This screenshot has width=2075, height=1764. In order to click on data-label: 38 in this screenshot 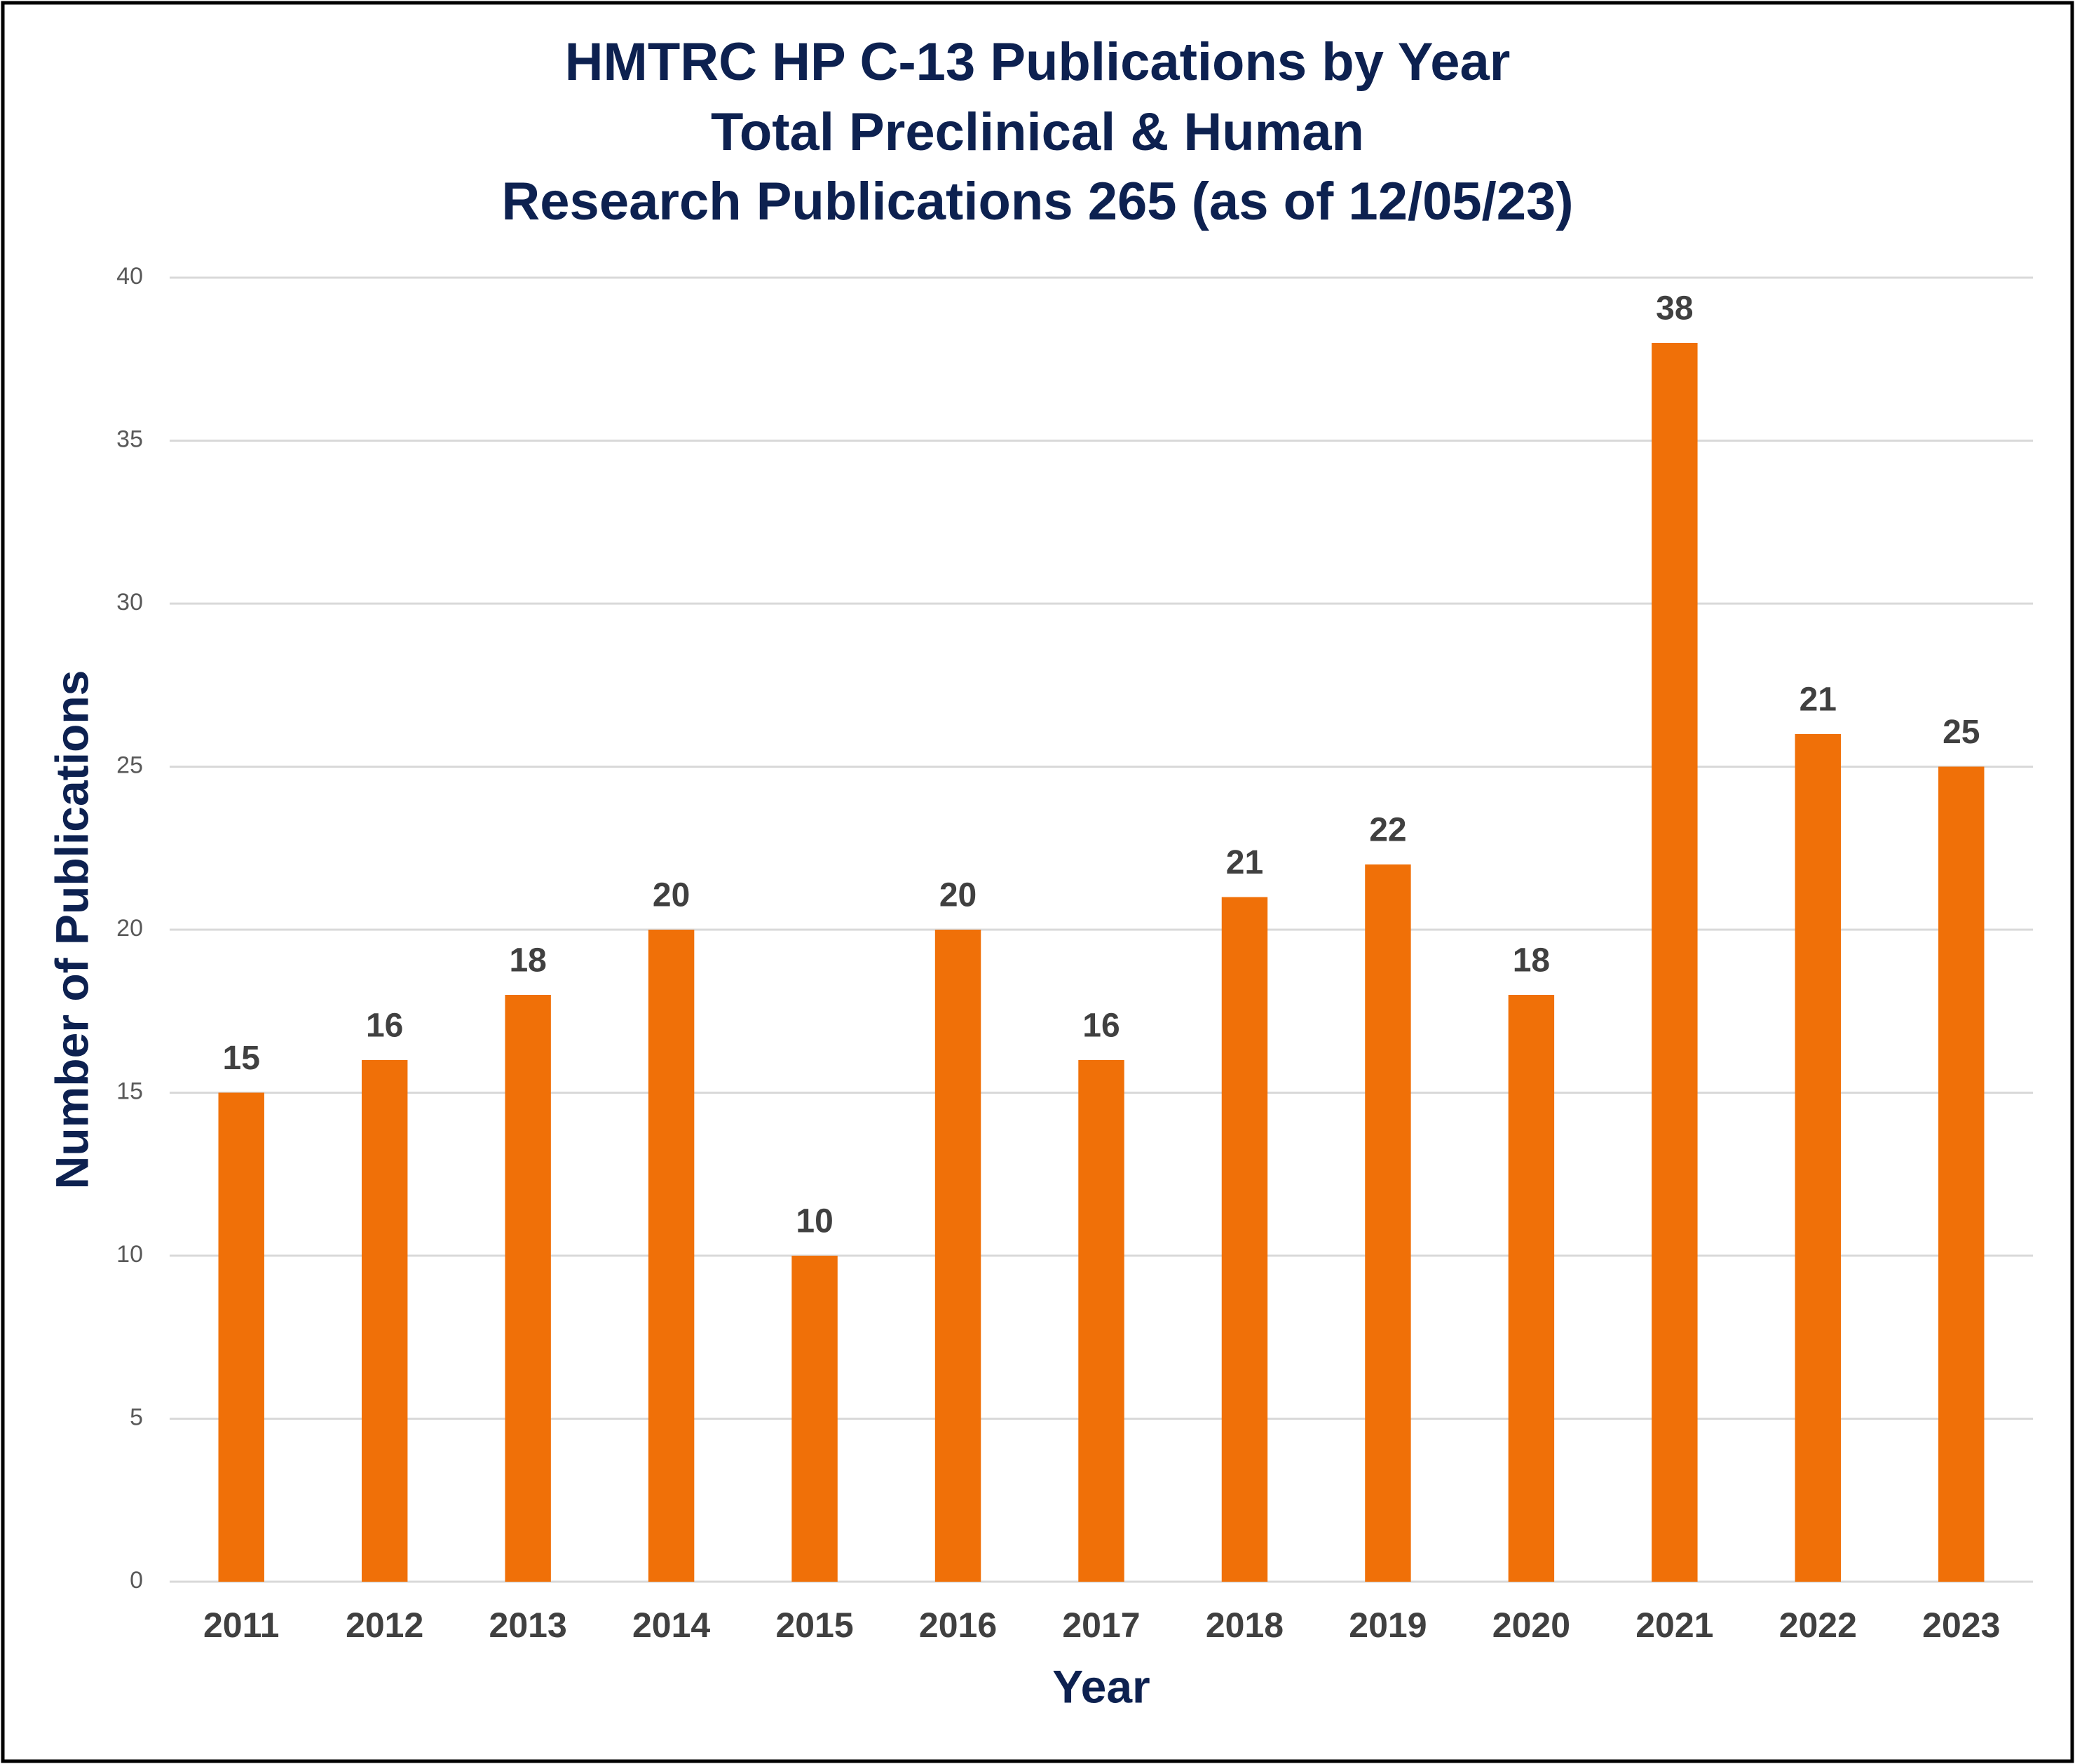, I will do `click(1674, 309)`.